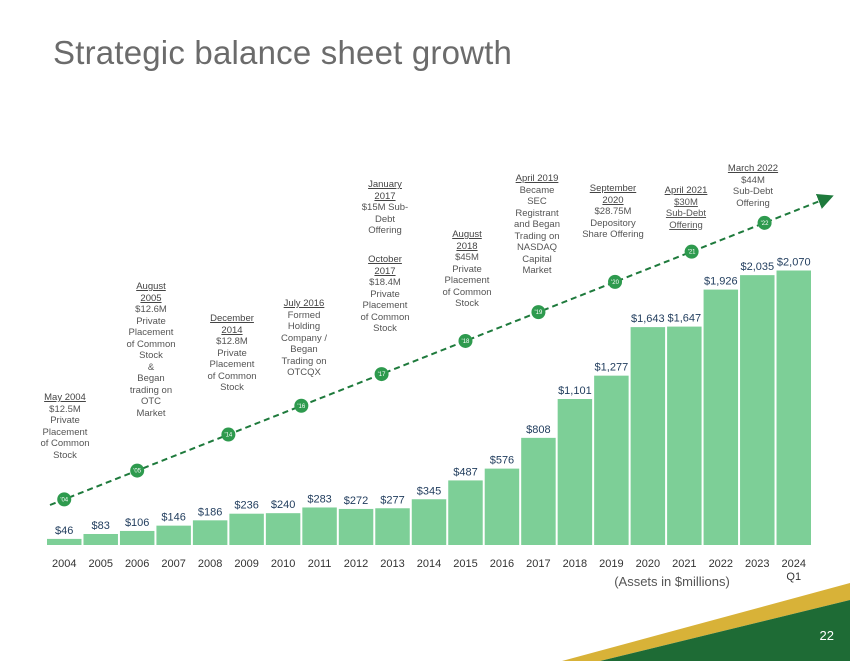  Describe the element at coordinates (575, 391) in the screenshot. I see `value-label-2018: $1,101` at that location.